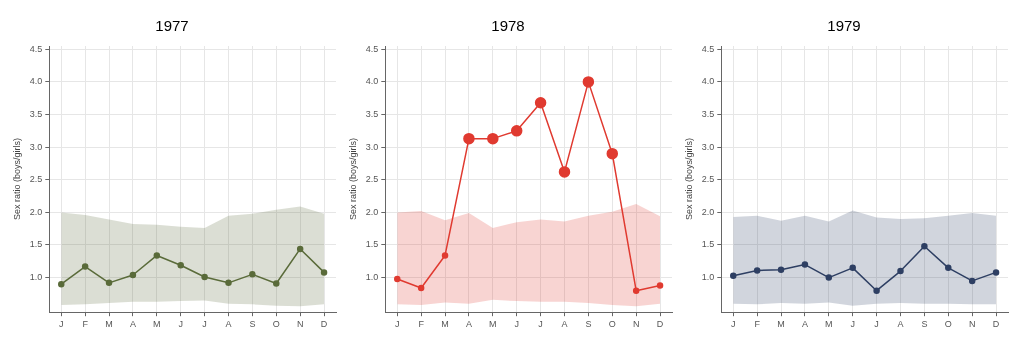  I want to click on chart-title: 1979, so click(844, 26).